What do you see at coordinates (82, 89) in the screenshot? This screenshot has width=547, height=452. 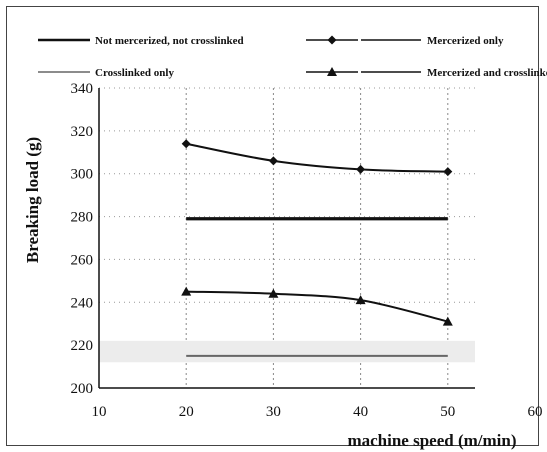 I see `y-tick-label: 340` at bounding box center [82, 89].